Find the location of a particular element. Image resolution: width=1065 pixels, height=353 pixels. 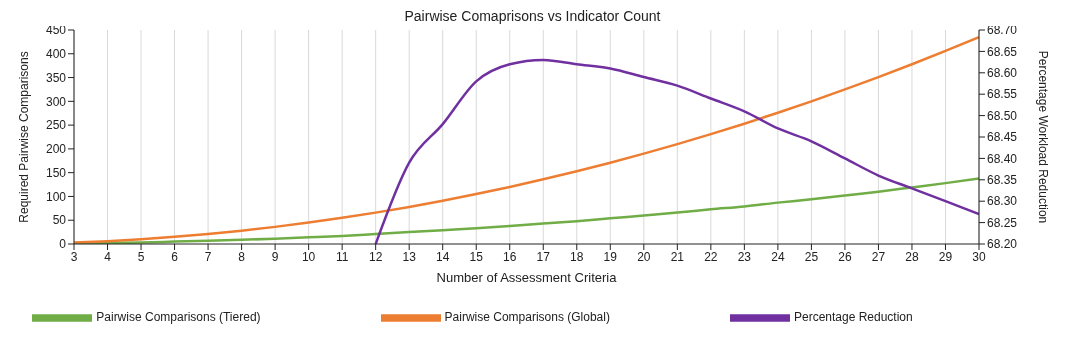

y2-tick-label: 68.35 is located at coordinates (1002, 180).